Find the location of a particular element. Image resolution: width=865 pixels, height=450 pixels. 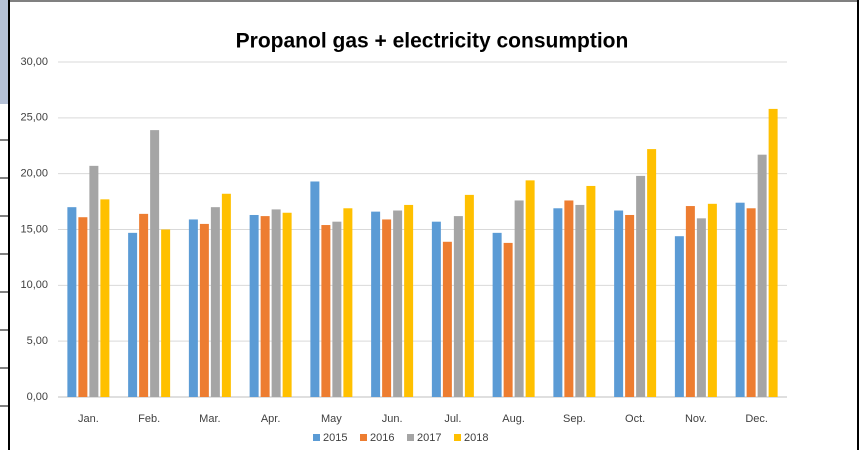

x-tick-label: Jan. is located at coordinates (88, 419).